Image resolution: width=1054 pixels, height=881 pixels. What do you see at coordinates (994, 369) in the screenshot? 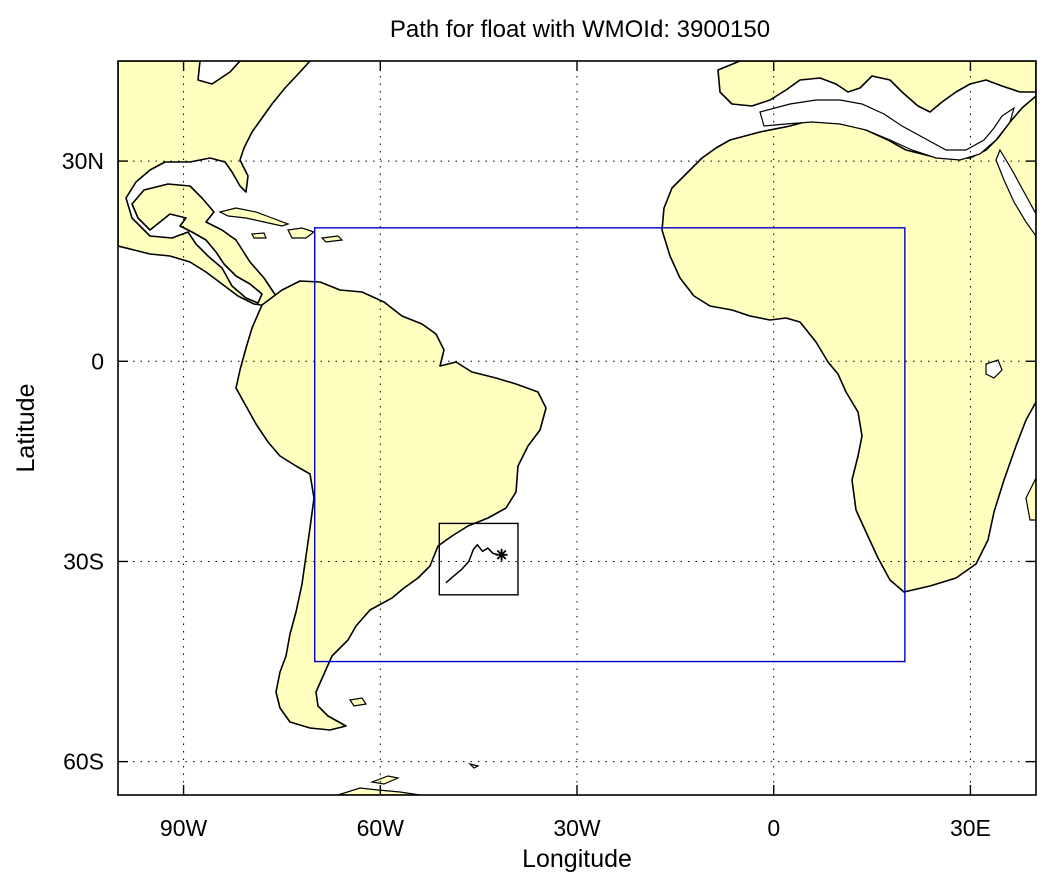
I see `lake-victoria` at bounding box center [994, 369].